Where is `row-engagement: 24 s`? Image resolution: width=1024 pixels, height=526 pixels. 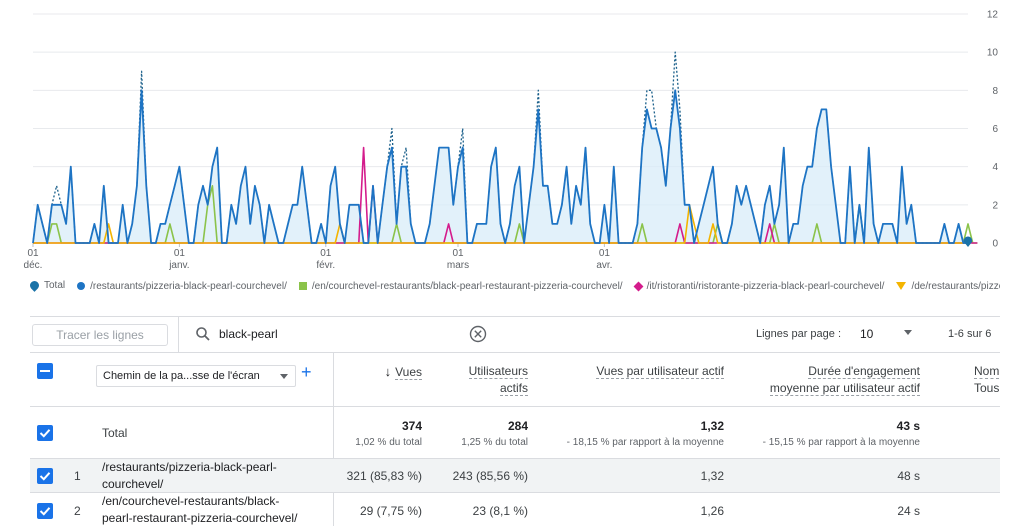
row-engagement: 24 s is located at coordinates (908, 511).